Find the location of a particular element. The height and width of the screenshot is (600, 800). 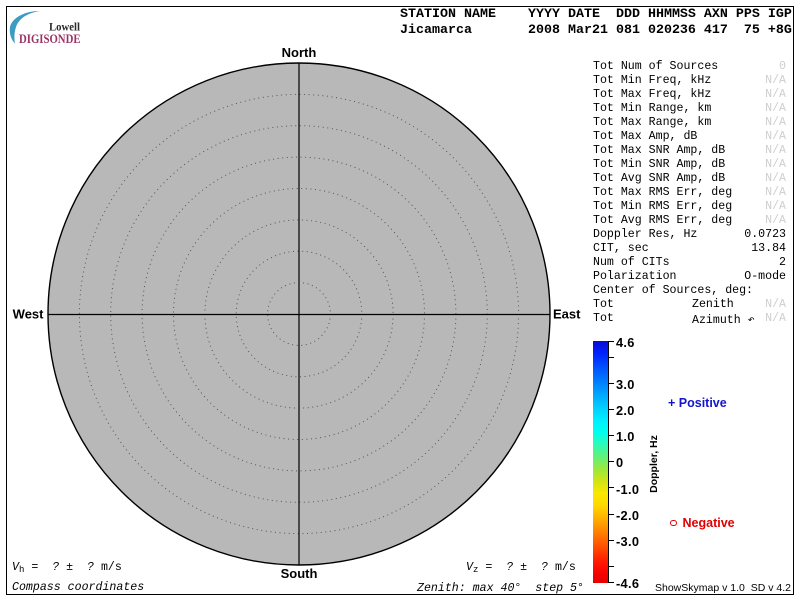

svg-text: North is located at coordinates (299, 52).